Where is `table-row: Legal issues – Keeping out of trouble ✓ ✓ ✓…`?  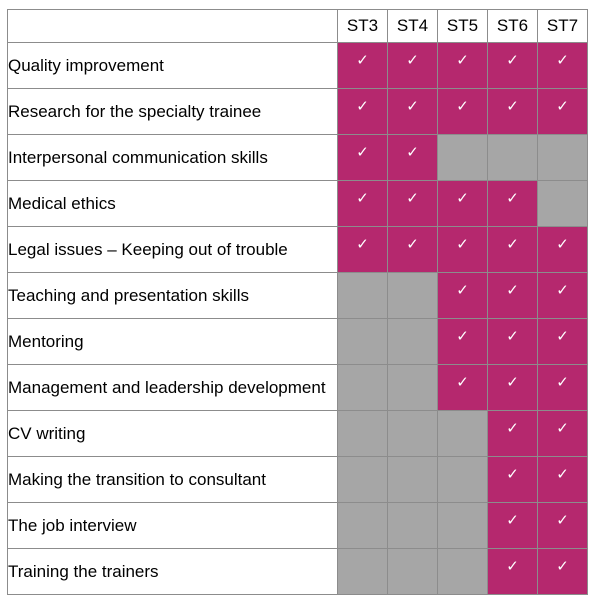
table-row: Legal issues – Keeping out of trouble ✓ ✓ ✓… is located at coordinates (297, 249).